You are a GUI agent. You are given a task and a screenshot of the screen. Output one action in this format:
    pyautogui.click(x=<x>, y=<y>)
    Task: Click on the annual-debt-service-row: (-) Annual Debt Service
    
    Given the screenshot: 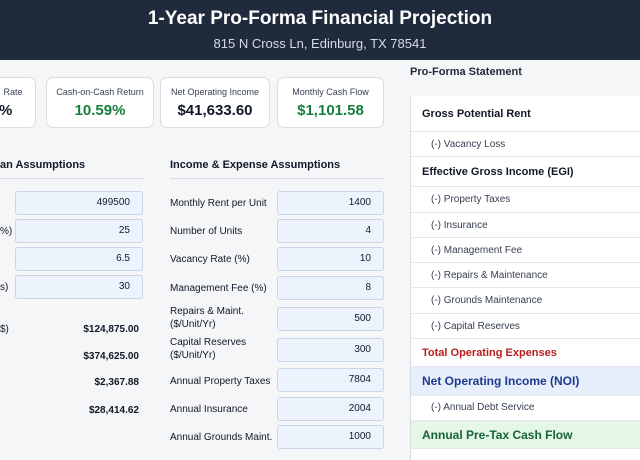 What is the action you would take?
    pyautogui.click(x=525, y=408)
    